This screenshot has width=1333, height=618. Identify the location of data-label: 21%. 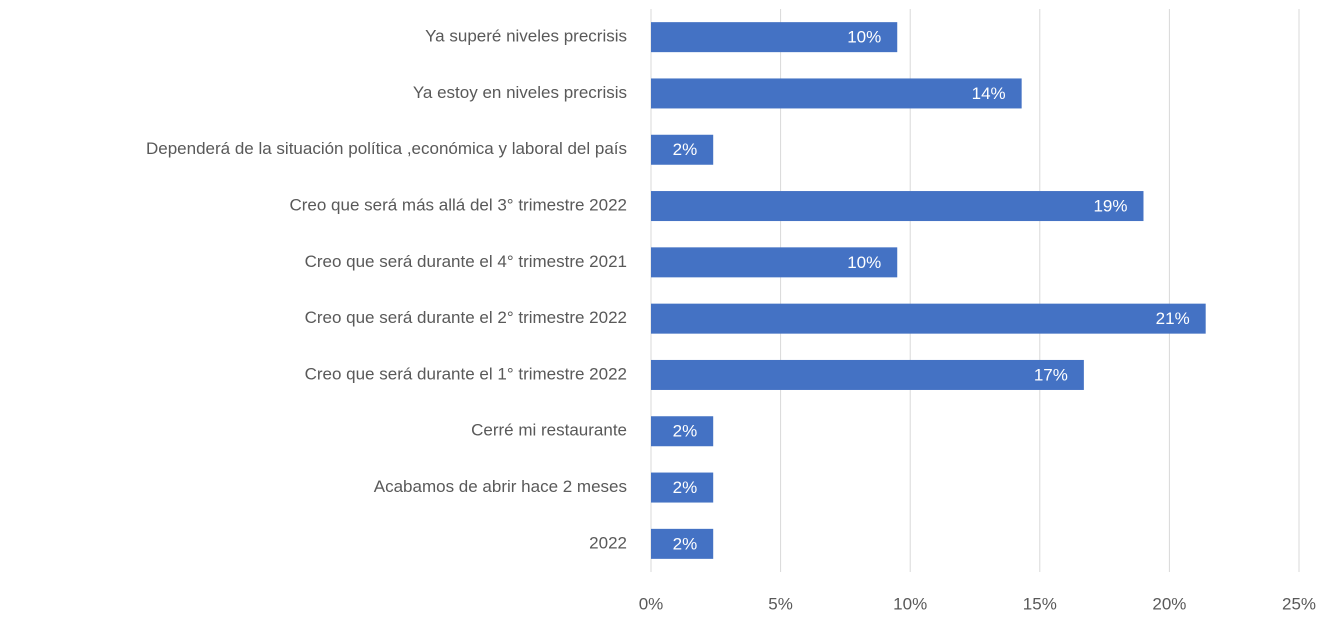
(1173, 318).